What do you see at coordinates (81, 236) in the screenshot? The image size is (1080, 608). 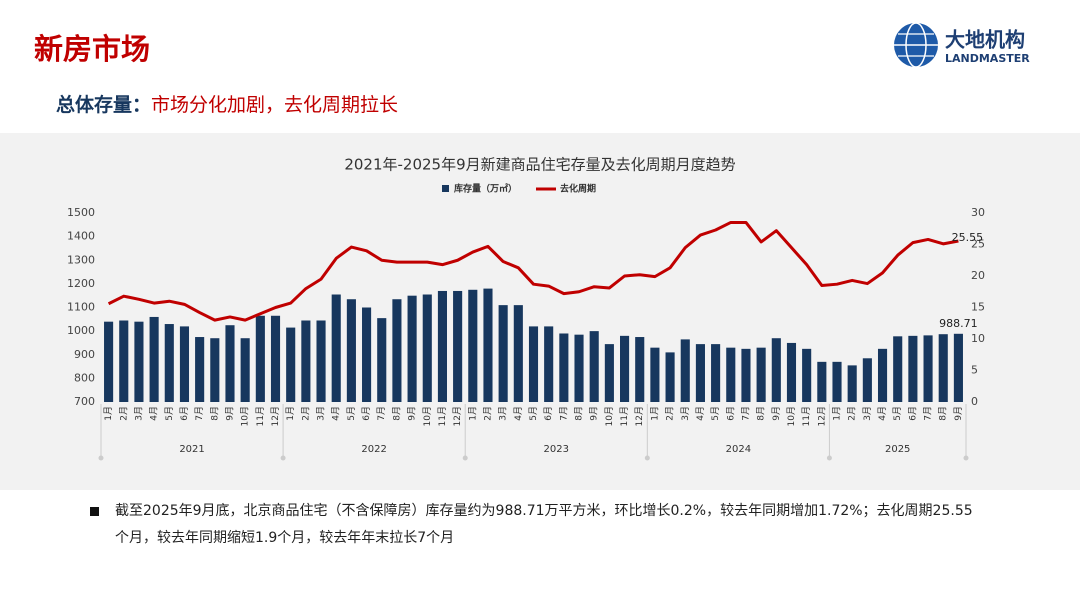 I see `y-tick-label: 1400` at bounding box center [81, 236].